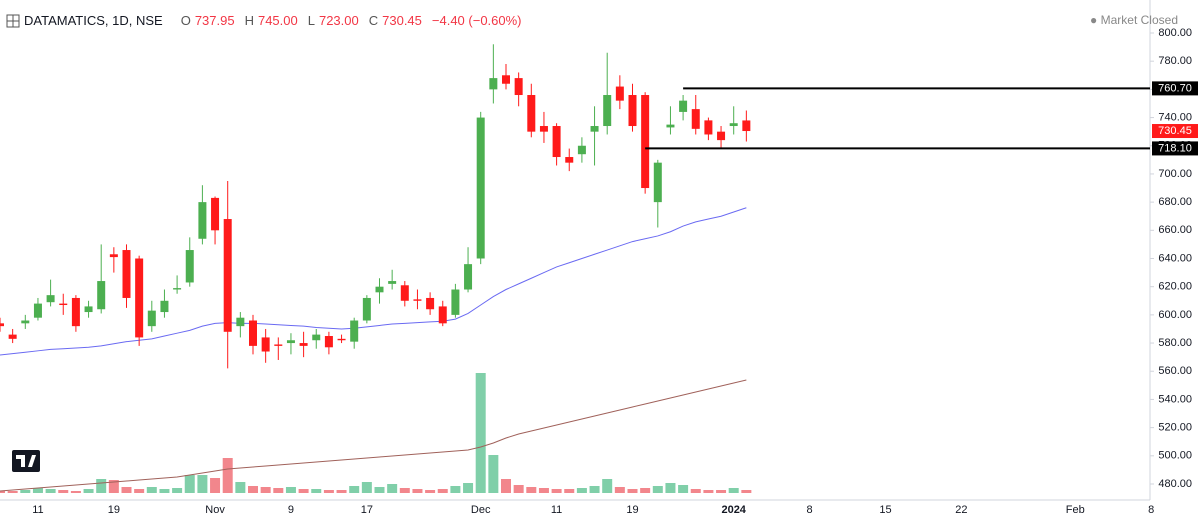 The width and height of the screenshot is (1200, 522). What do you see at coordinates (476, 20) in the screenshot?
I see `change-value: −4.40 (−0.60%)` at bounding box center [476, 20].